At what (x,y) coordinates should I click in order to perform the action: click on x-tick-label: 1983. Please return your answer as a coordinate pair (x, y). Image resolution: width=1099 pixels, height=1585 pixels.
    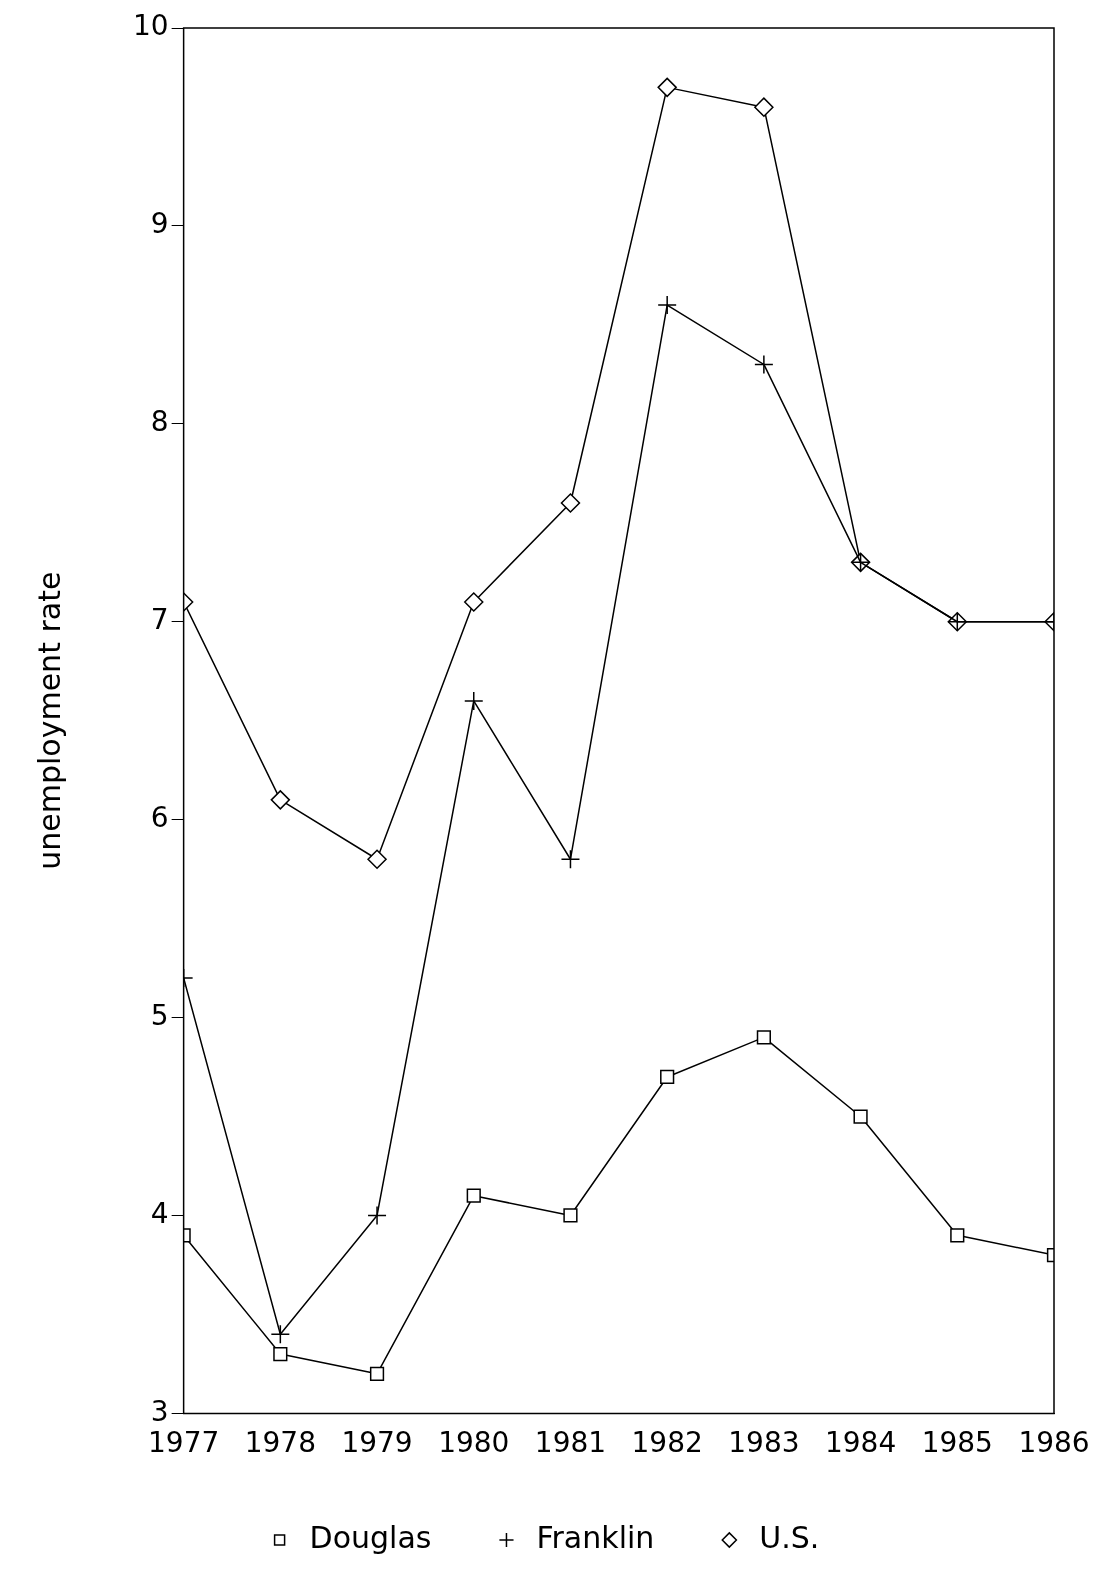
    Looking at the image, I should click on (764, 1443).